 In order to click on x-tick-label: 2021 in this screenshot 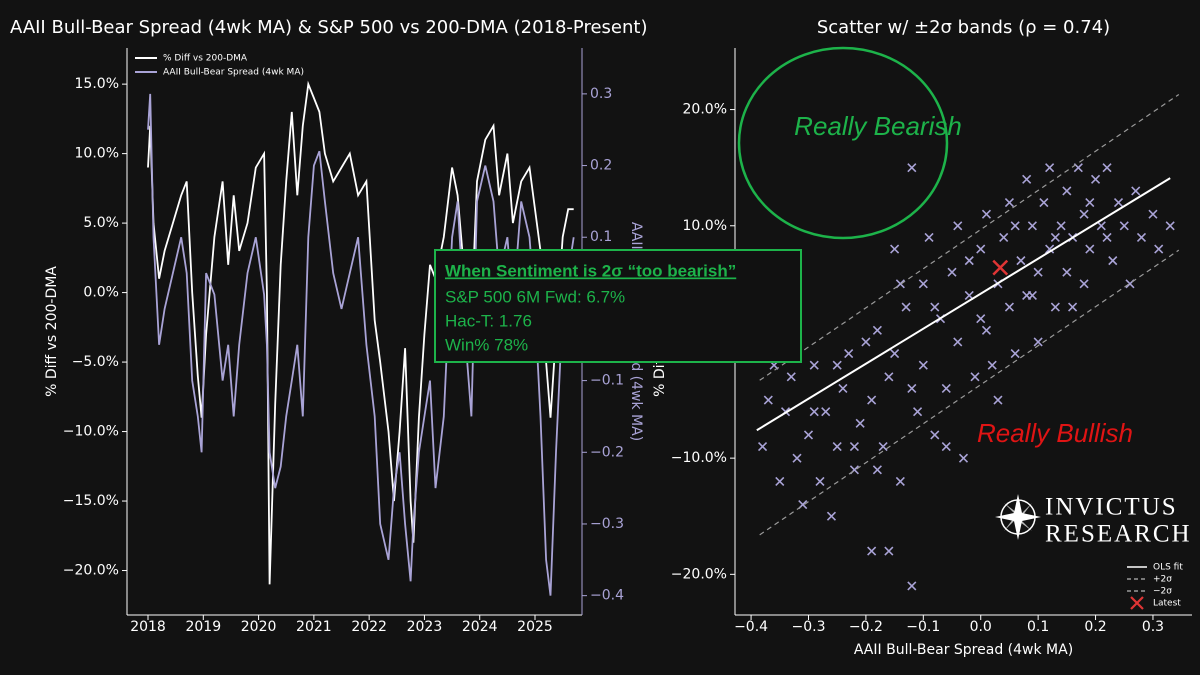, I will do `click(314, 627)`.